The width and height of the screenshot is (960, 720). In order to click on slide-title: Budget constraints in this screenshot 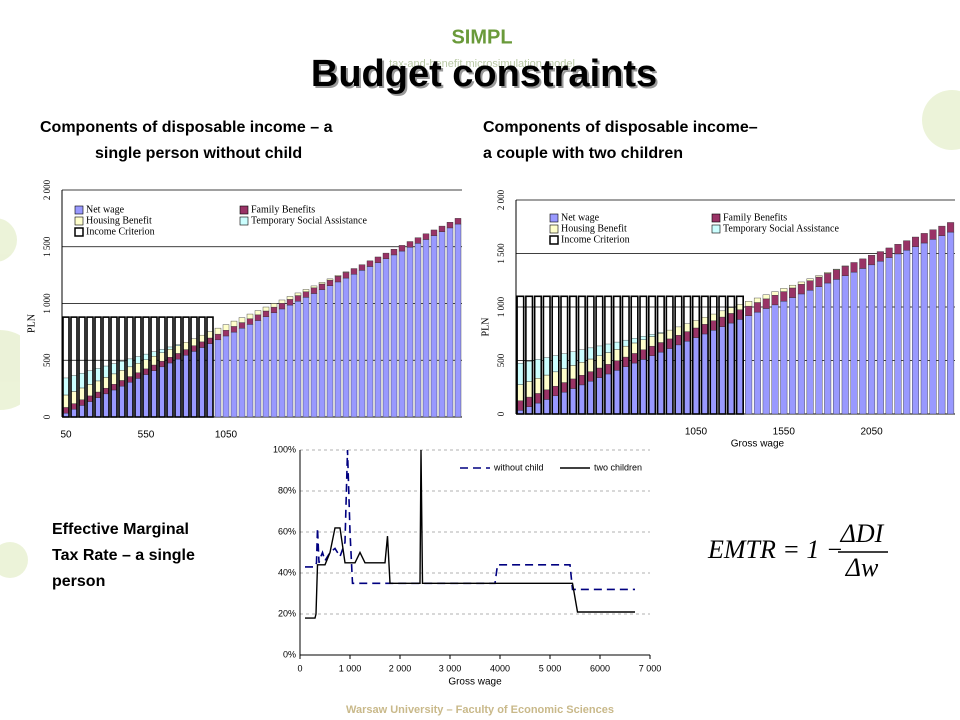, I will do `click(484, 74)`.